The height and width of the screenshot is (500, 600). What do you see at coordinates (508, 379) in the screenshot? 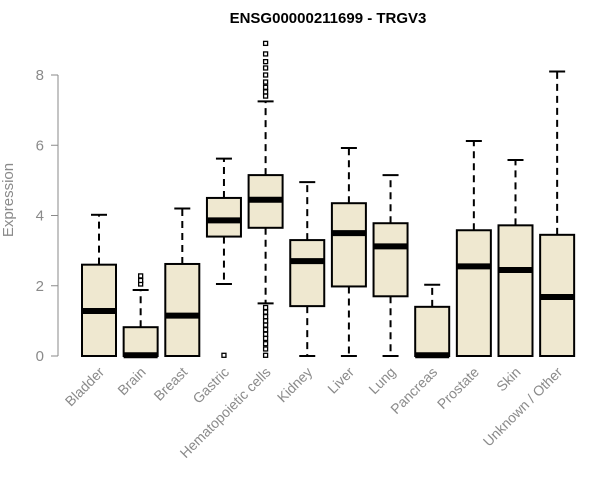
I see `category-label: Skin` at bounding box center [508, 379].